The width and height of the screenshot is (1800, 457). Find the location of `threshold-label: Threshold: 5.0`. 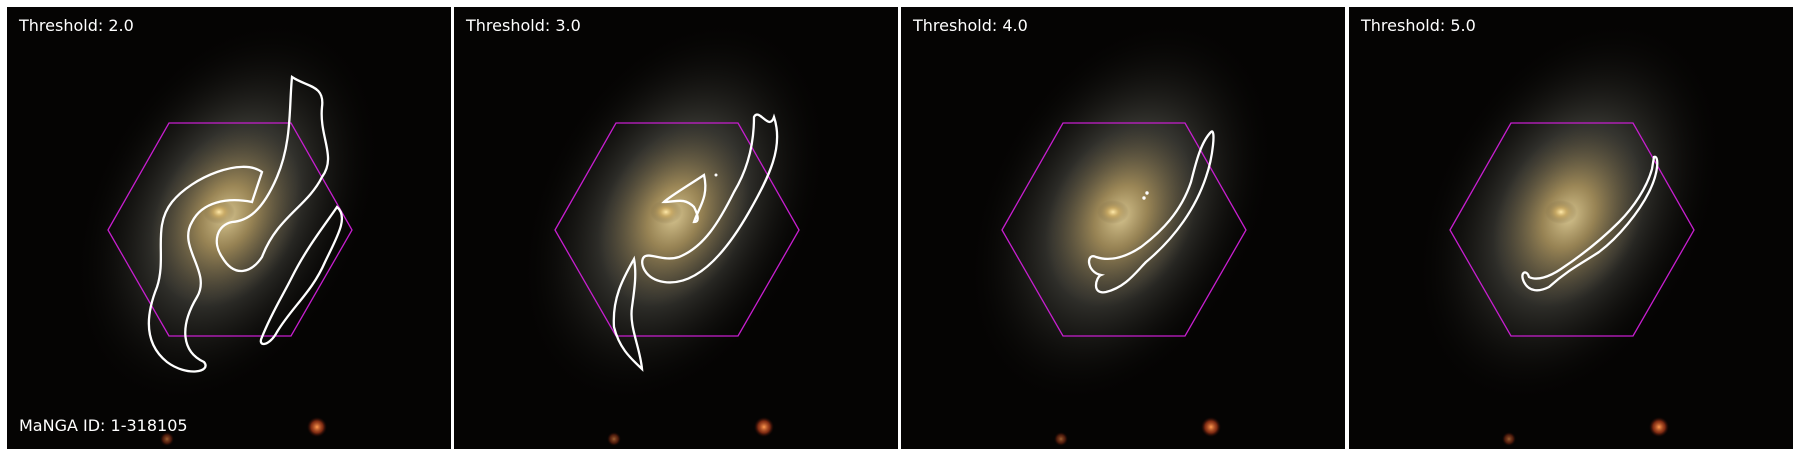

threshold-label: Threshold: 5.0 is located at coordinates (1418, 25).